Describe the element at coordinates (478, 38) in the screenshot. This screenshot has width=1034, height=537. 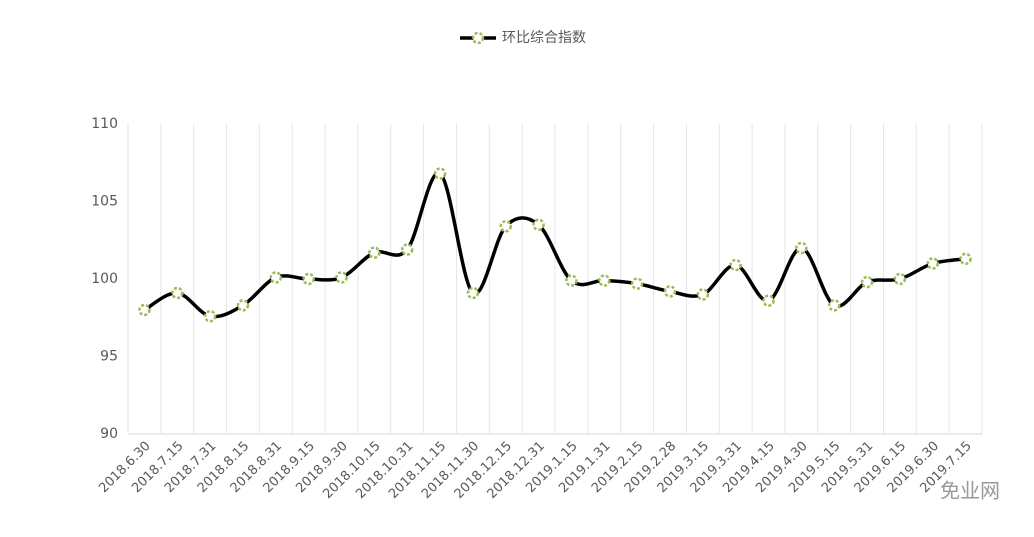
I see `legend-marker` at that location.